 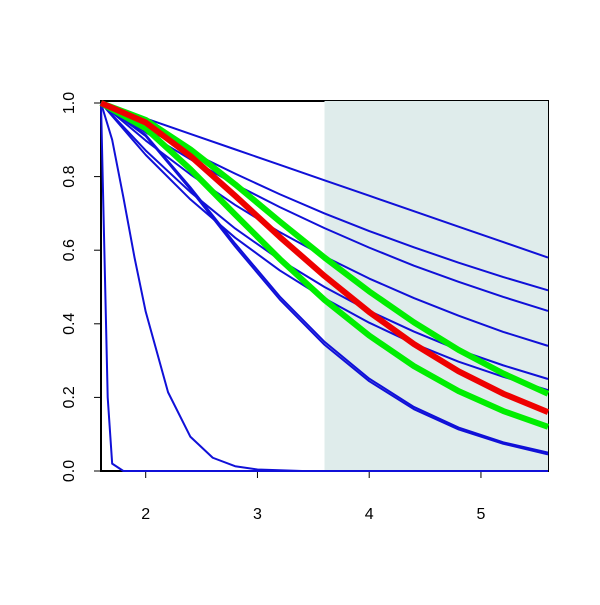 What do you see at coordinates (69, 250) in the screenshot?
I see `y-tick-label: 0.6` at bounding box center [69, 250].